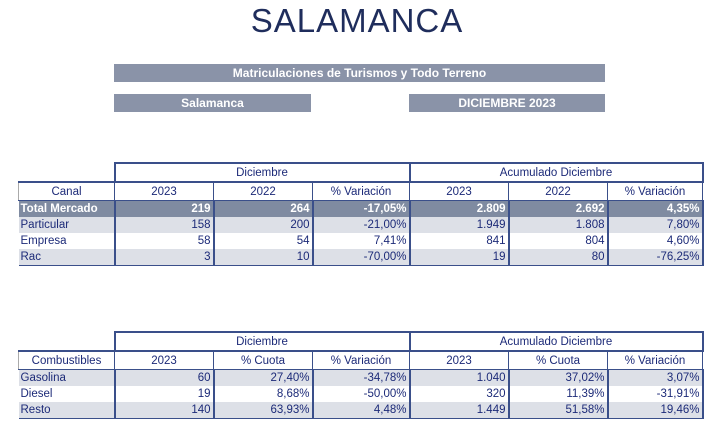 The width and height of the screenshot is (714, 441). I want to click on cell-value: -50,00%, so click(361, 394).